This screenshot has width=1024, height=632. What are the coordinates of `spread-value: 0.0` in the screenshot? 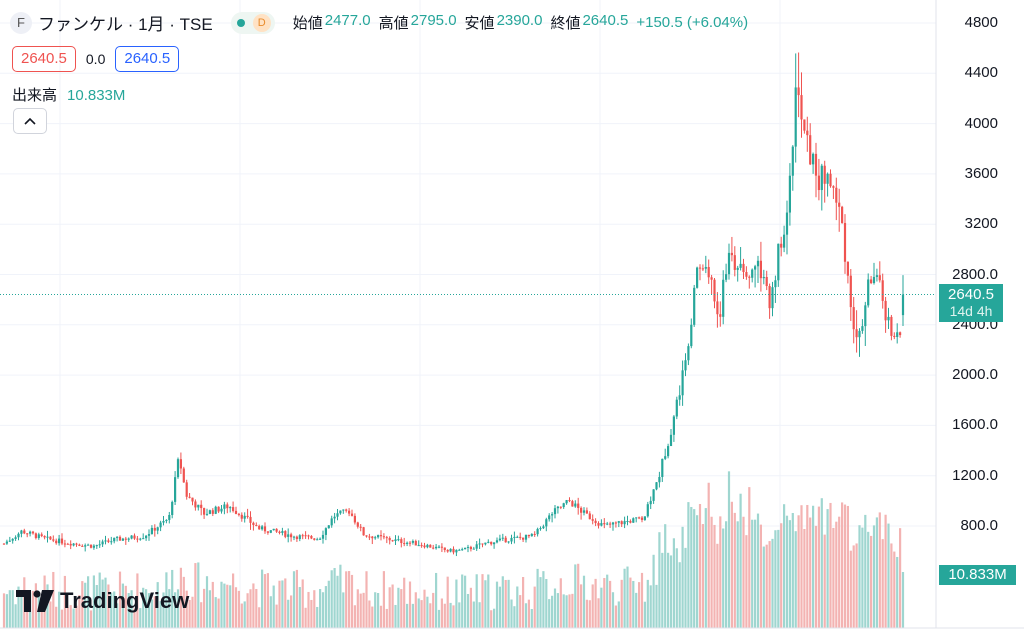 It's located at (95, 59).